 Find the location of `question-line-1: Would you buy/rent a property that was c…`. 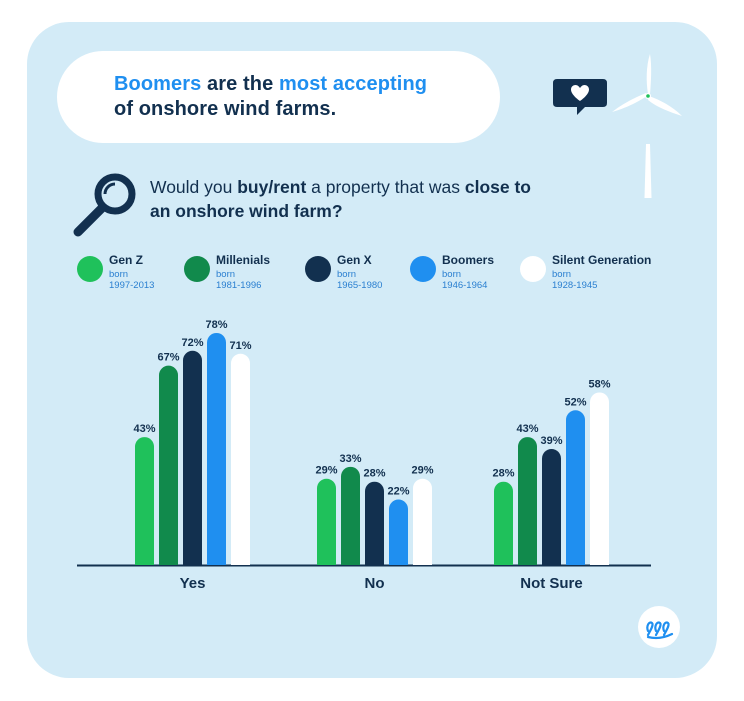

question-line-1: Would you buy/rent a property that was c… is located at coordinates (340, 187).